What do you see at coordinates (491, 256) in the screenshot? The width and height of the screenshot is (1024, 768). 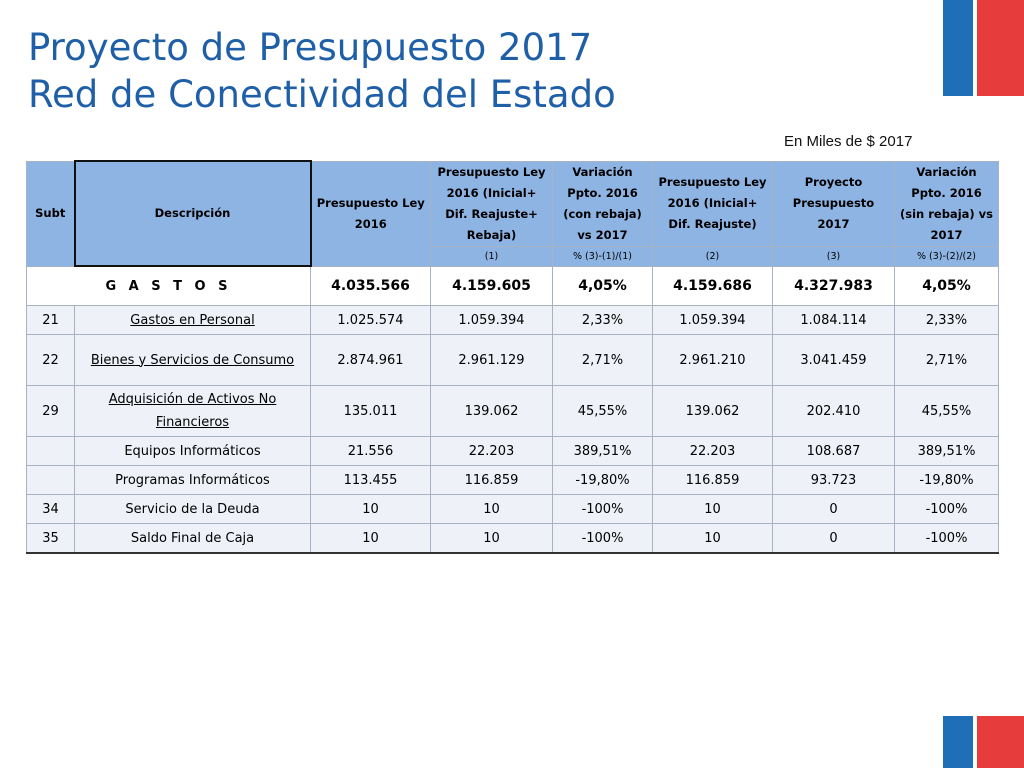 I see `header-sub-col2: (1)` at bounding box center [491, 256].